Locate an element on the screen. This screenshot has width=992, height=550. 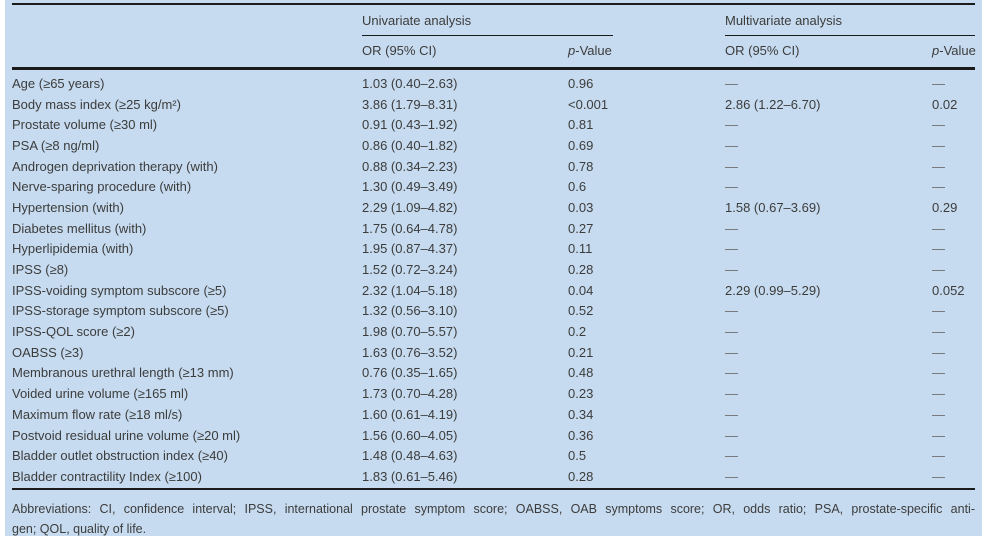
cell-uni-p: <0.001 is located at coordinates (588, 104).